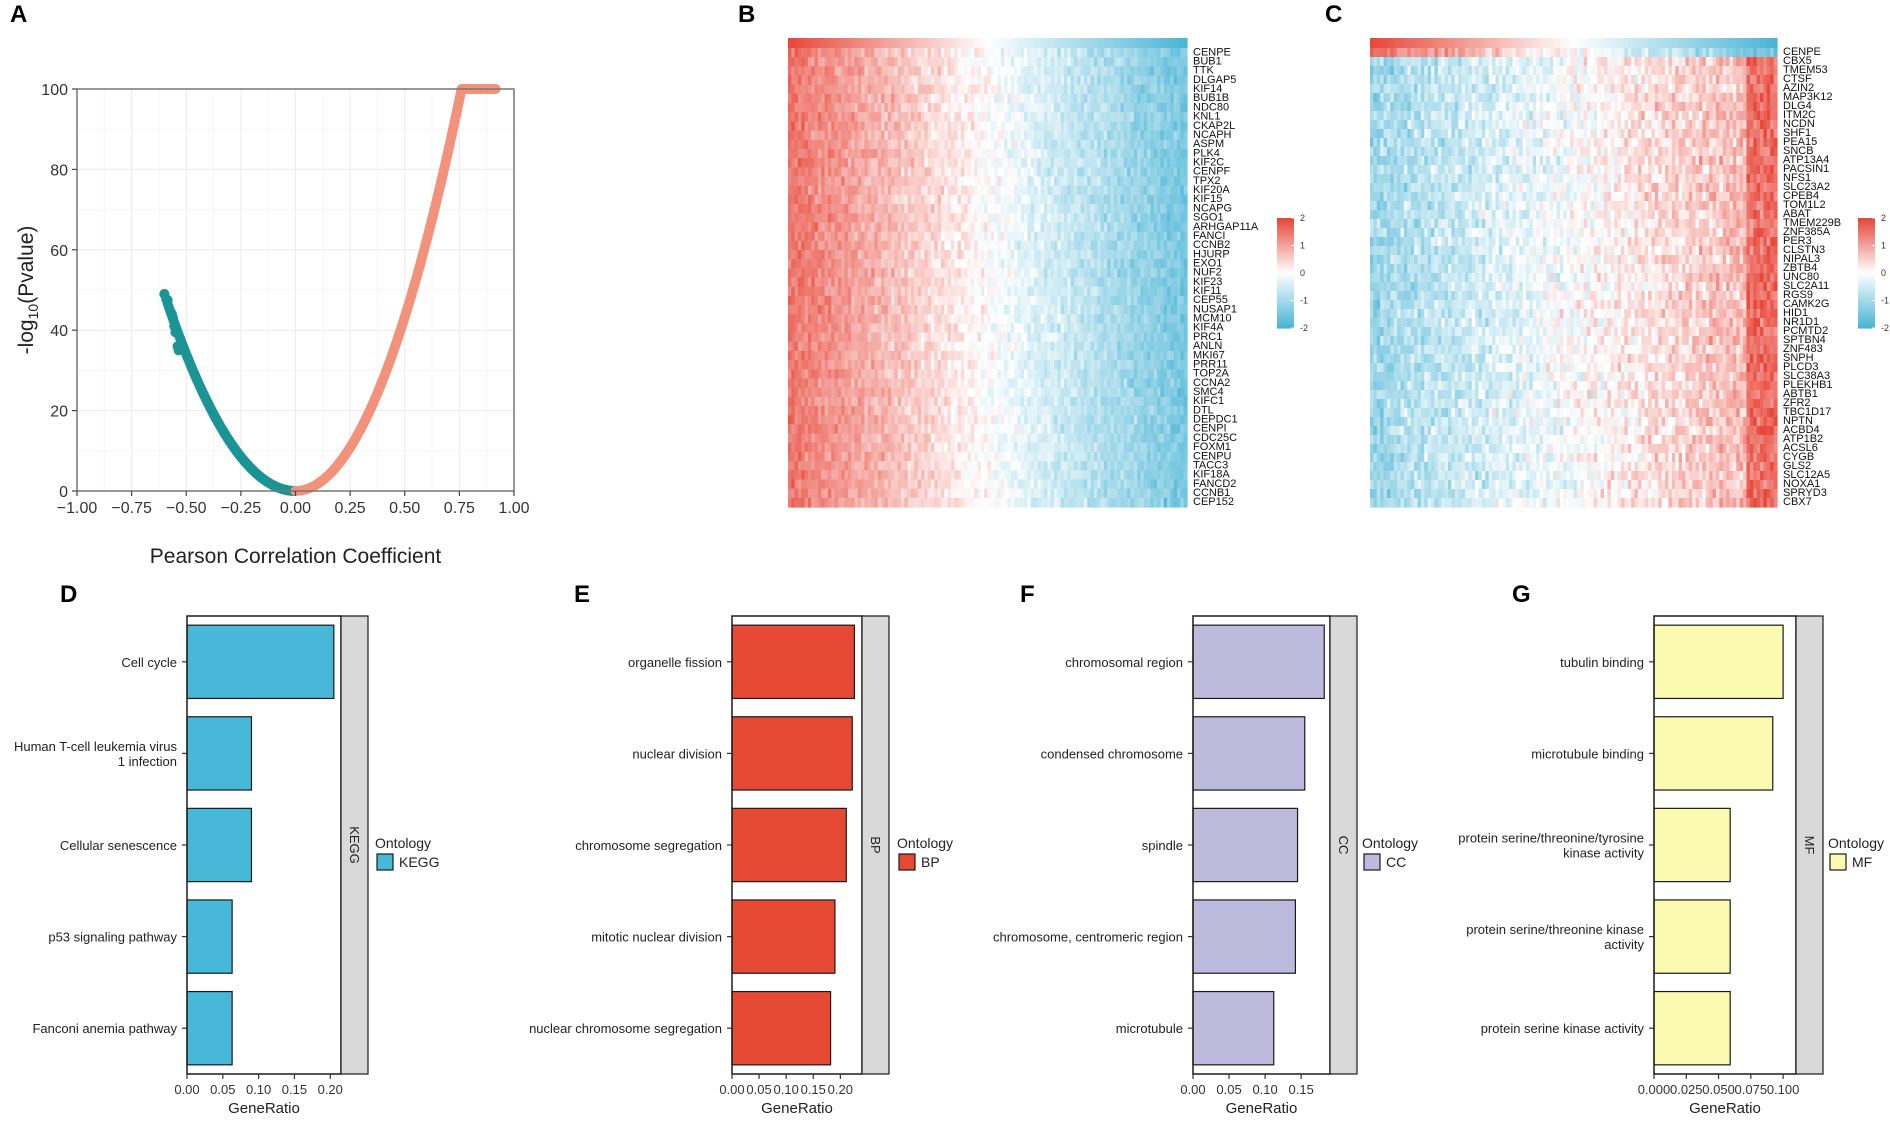  I want to click on x-tick-label: 0.25, so click(350, 508).